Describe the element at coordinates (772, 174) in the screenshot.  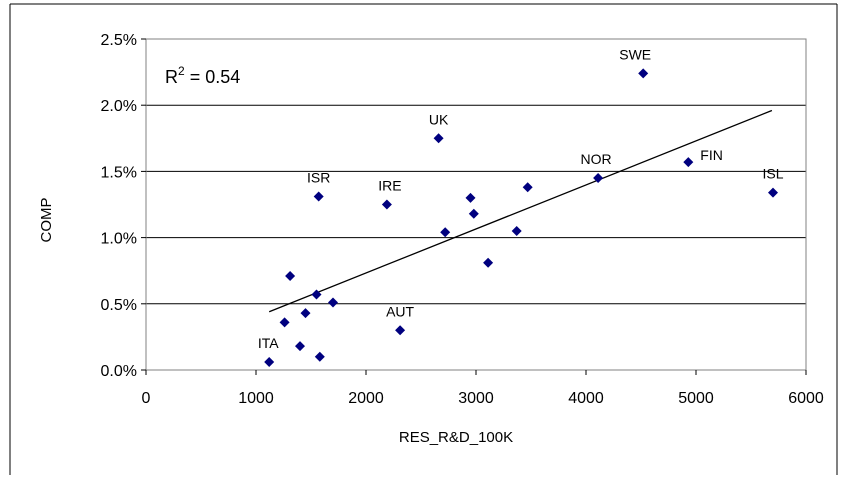
I see `point-label: ISL` at that location.